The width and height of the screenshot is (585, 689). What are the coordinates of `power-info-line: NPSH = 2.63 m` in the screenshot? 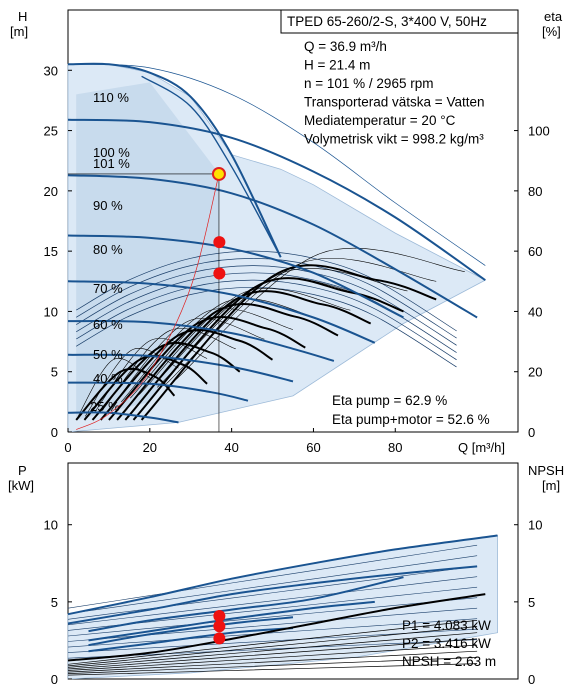 It's located at (449, 661).